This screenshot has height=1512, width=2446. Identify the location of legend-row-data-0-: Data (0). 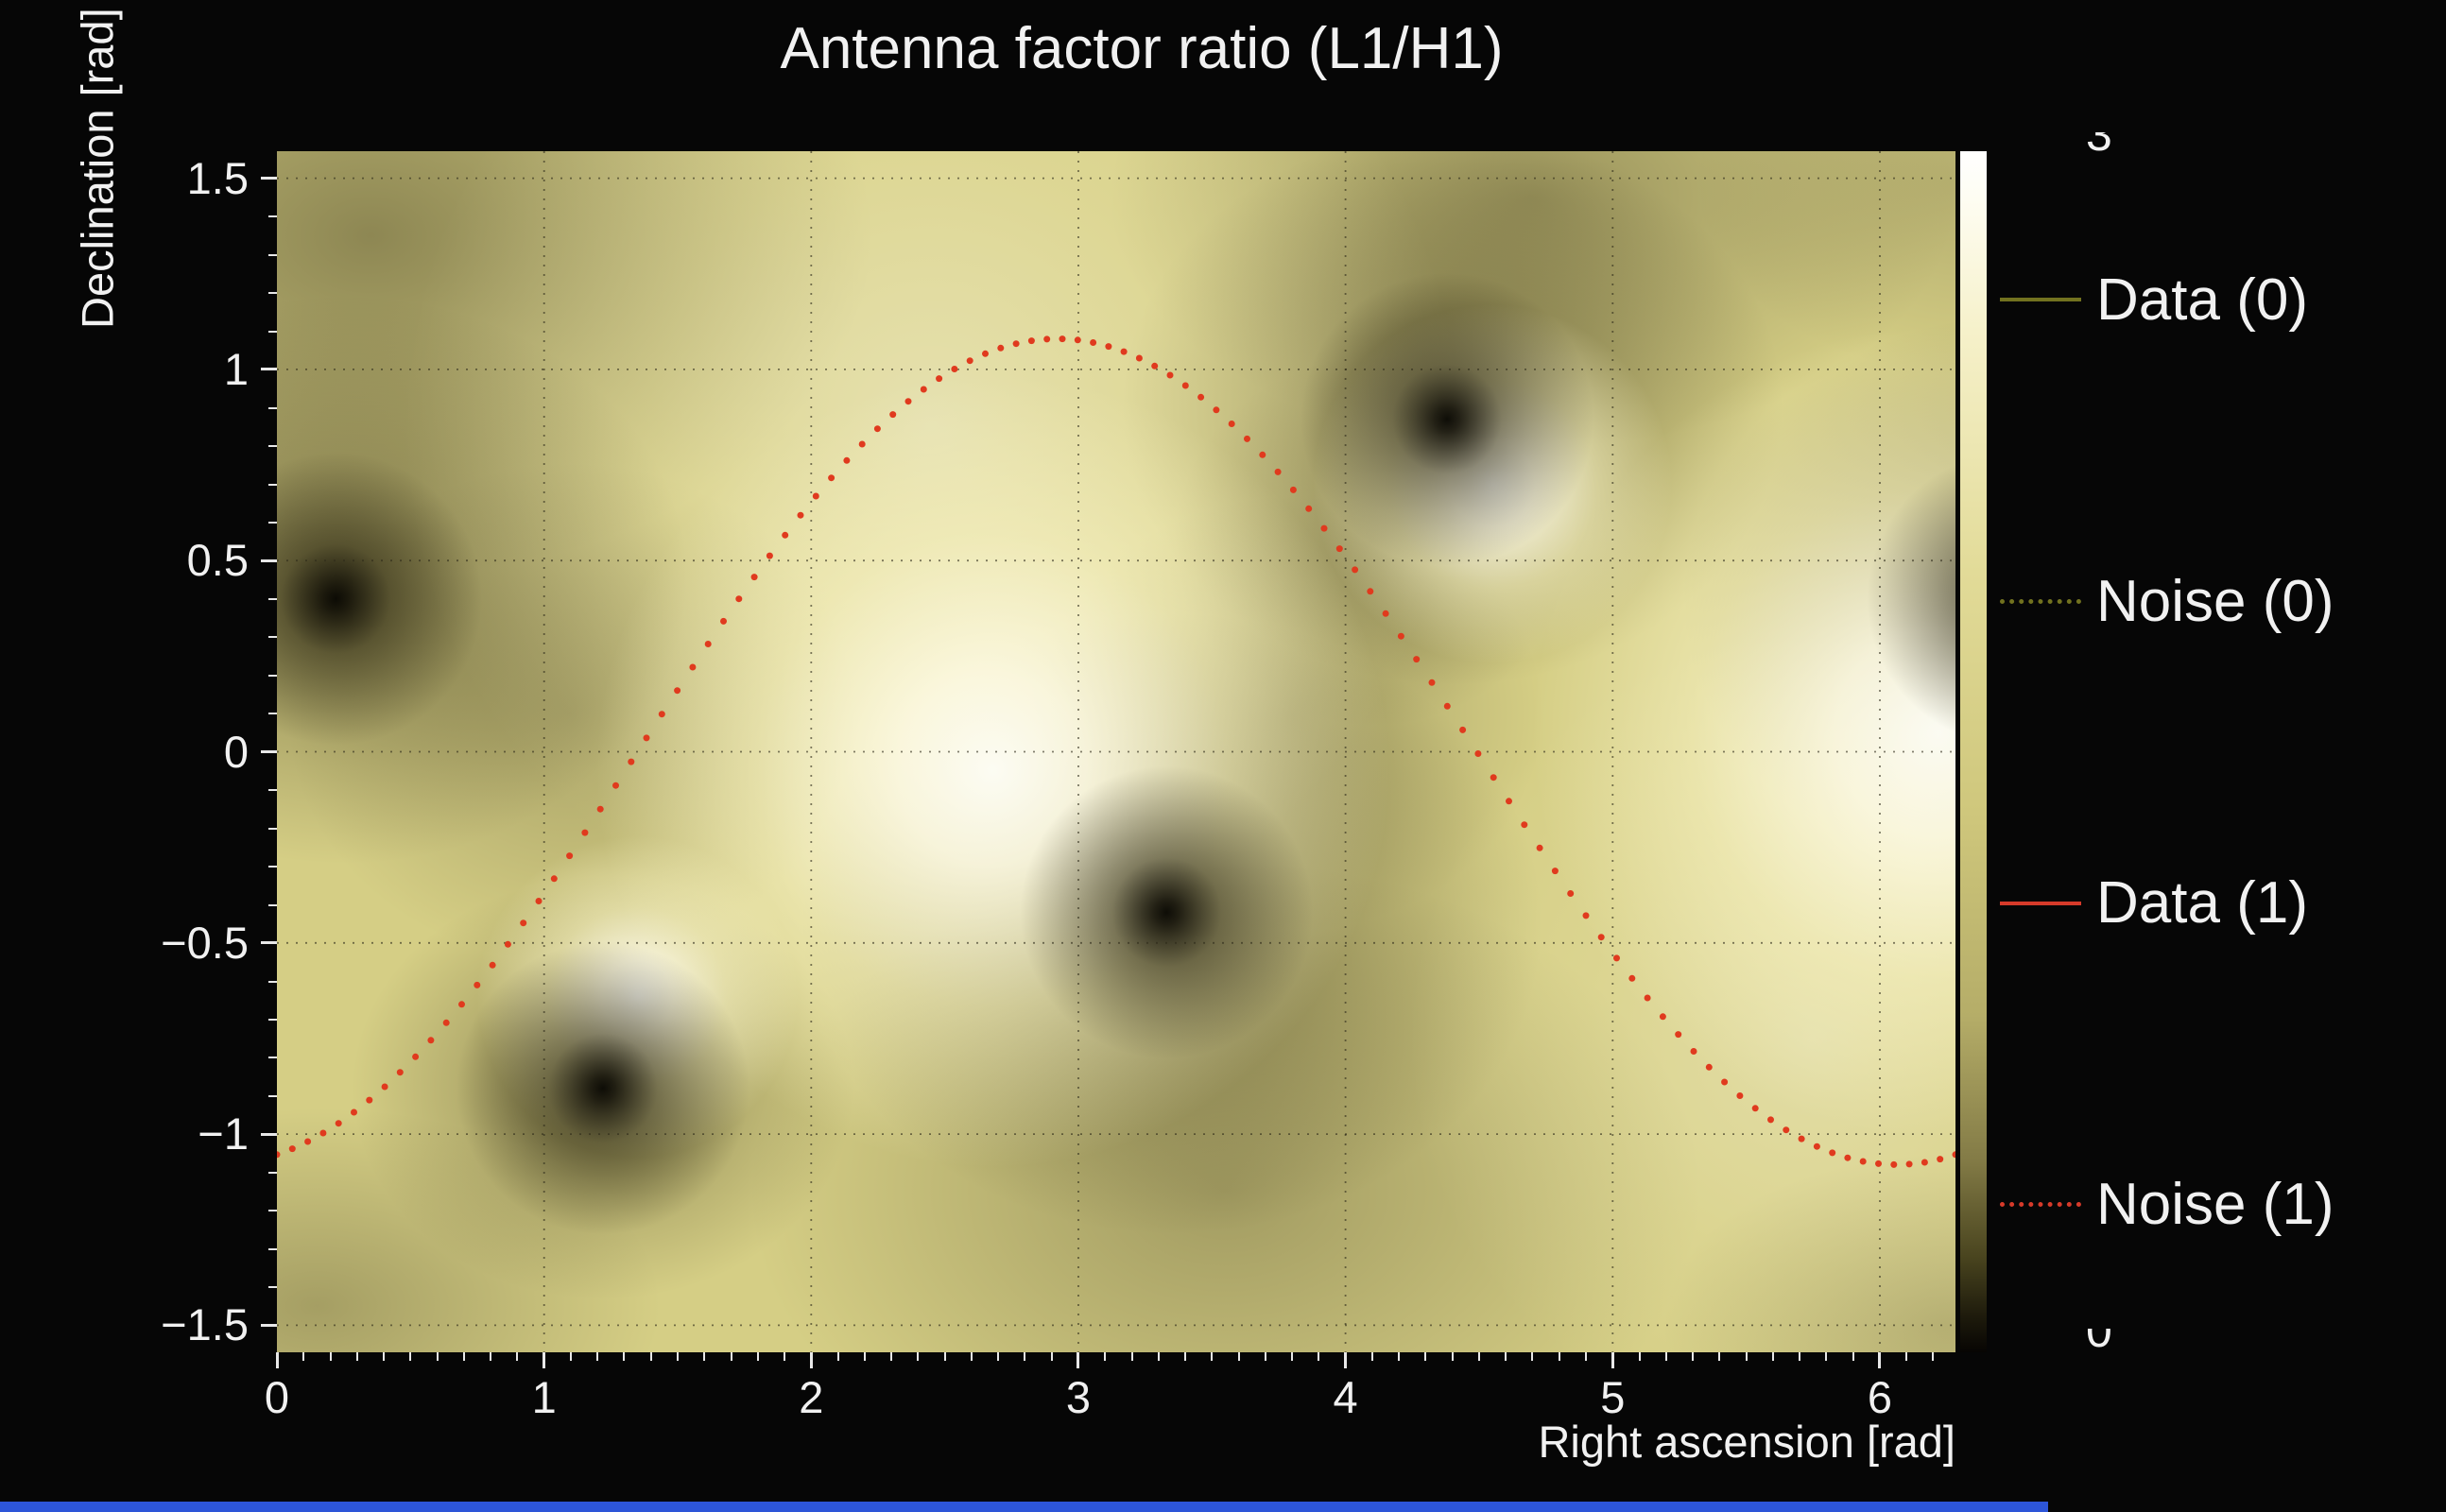
(2154, 299).